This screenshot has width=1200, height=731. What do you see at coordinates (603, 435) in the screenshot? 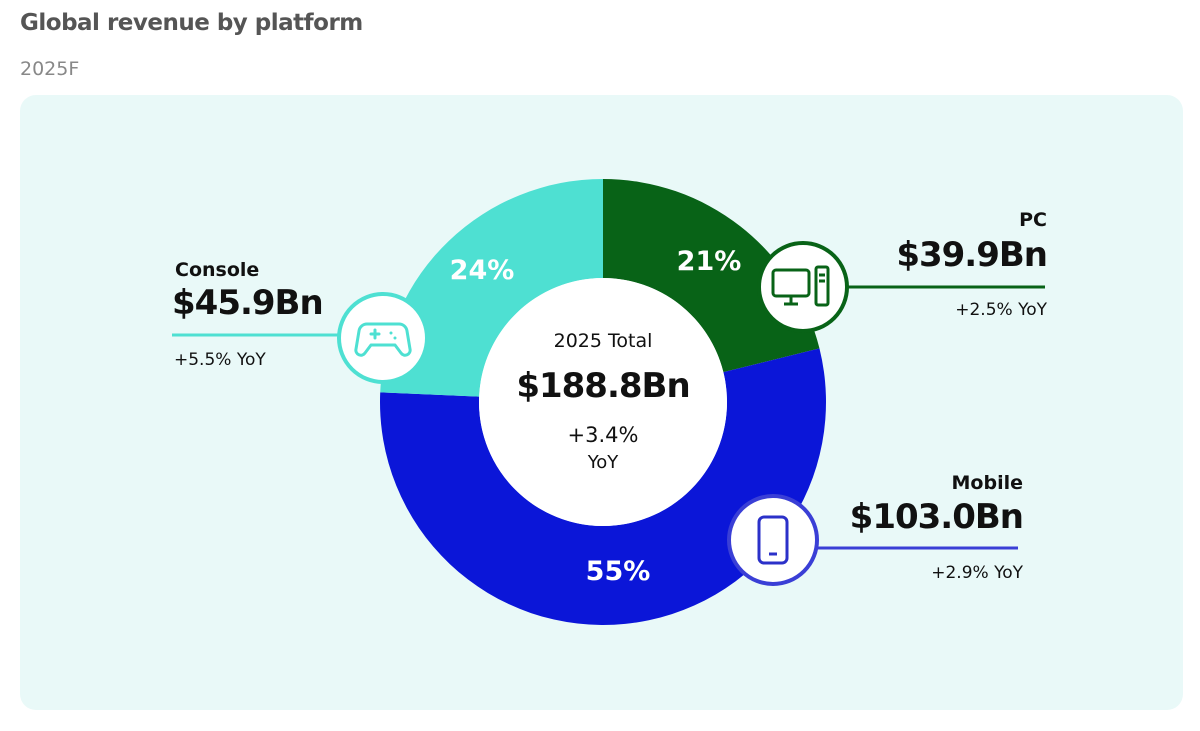
I see `total-yoy: +3.4%` at bounding box center [603, 435].